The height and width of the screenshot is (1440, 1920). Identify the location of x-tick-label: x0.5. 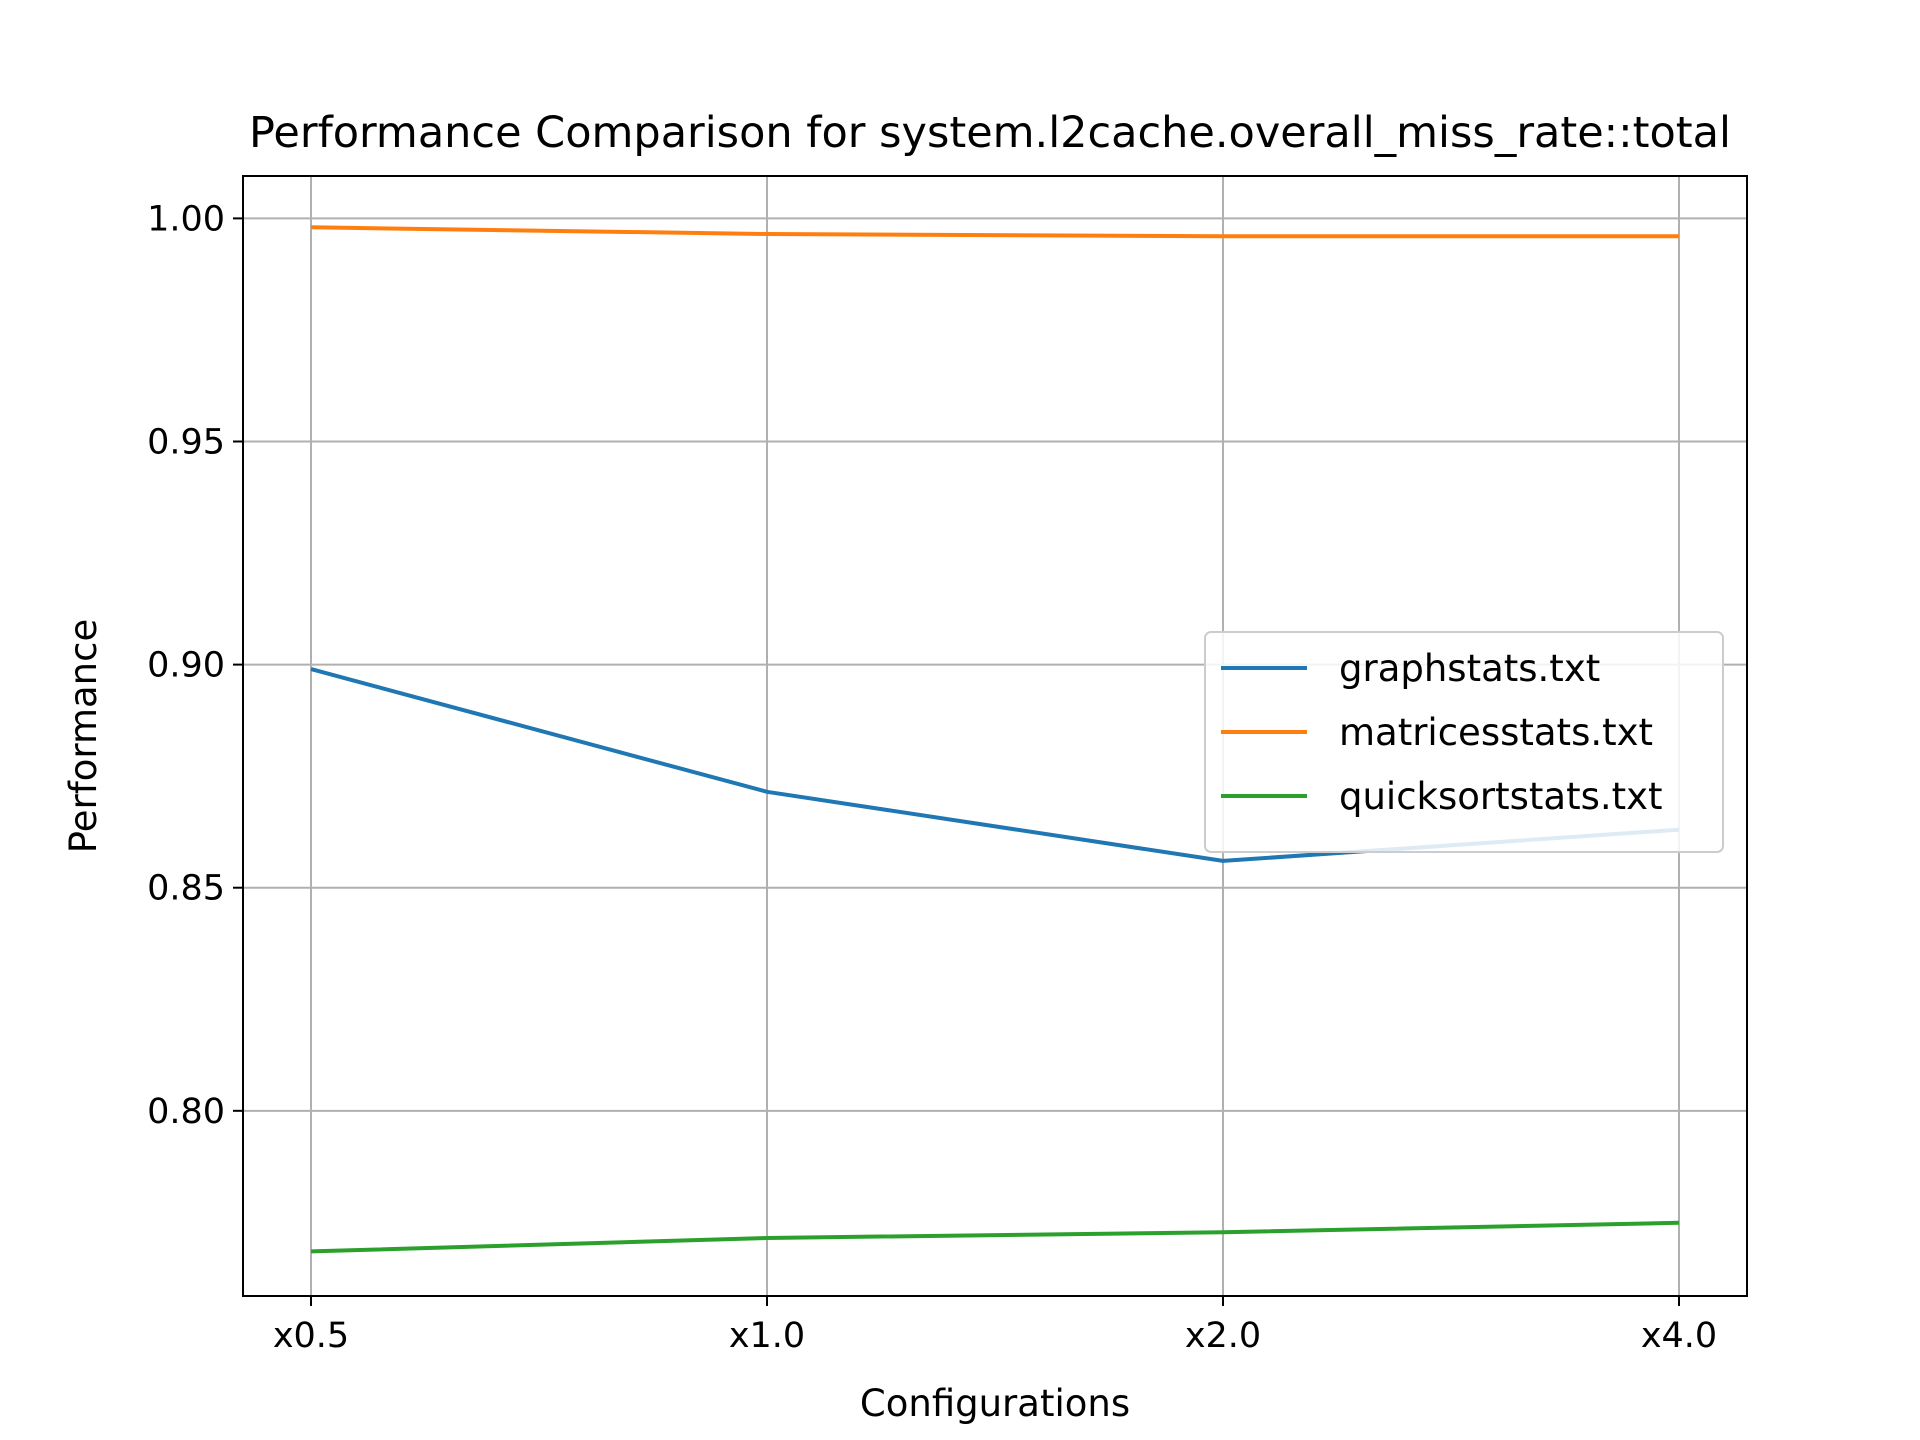
(311, 1336).